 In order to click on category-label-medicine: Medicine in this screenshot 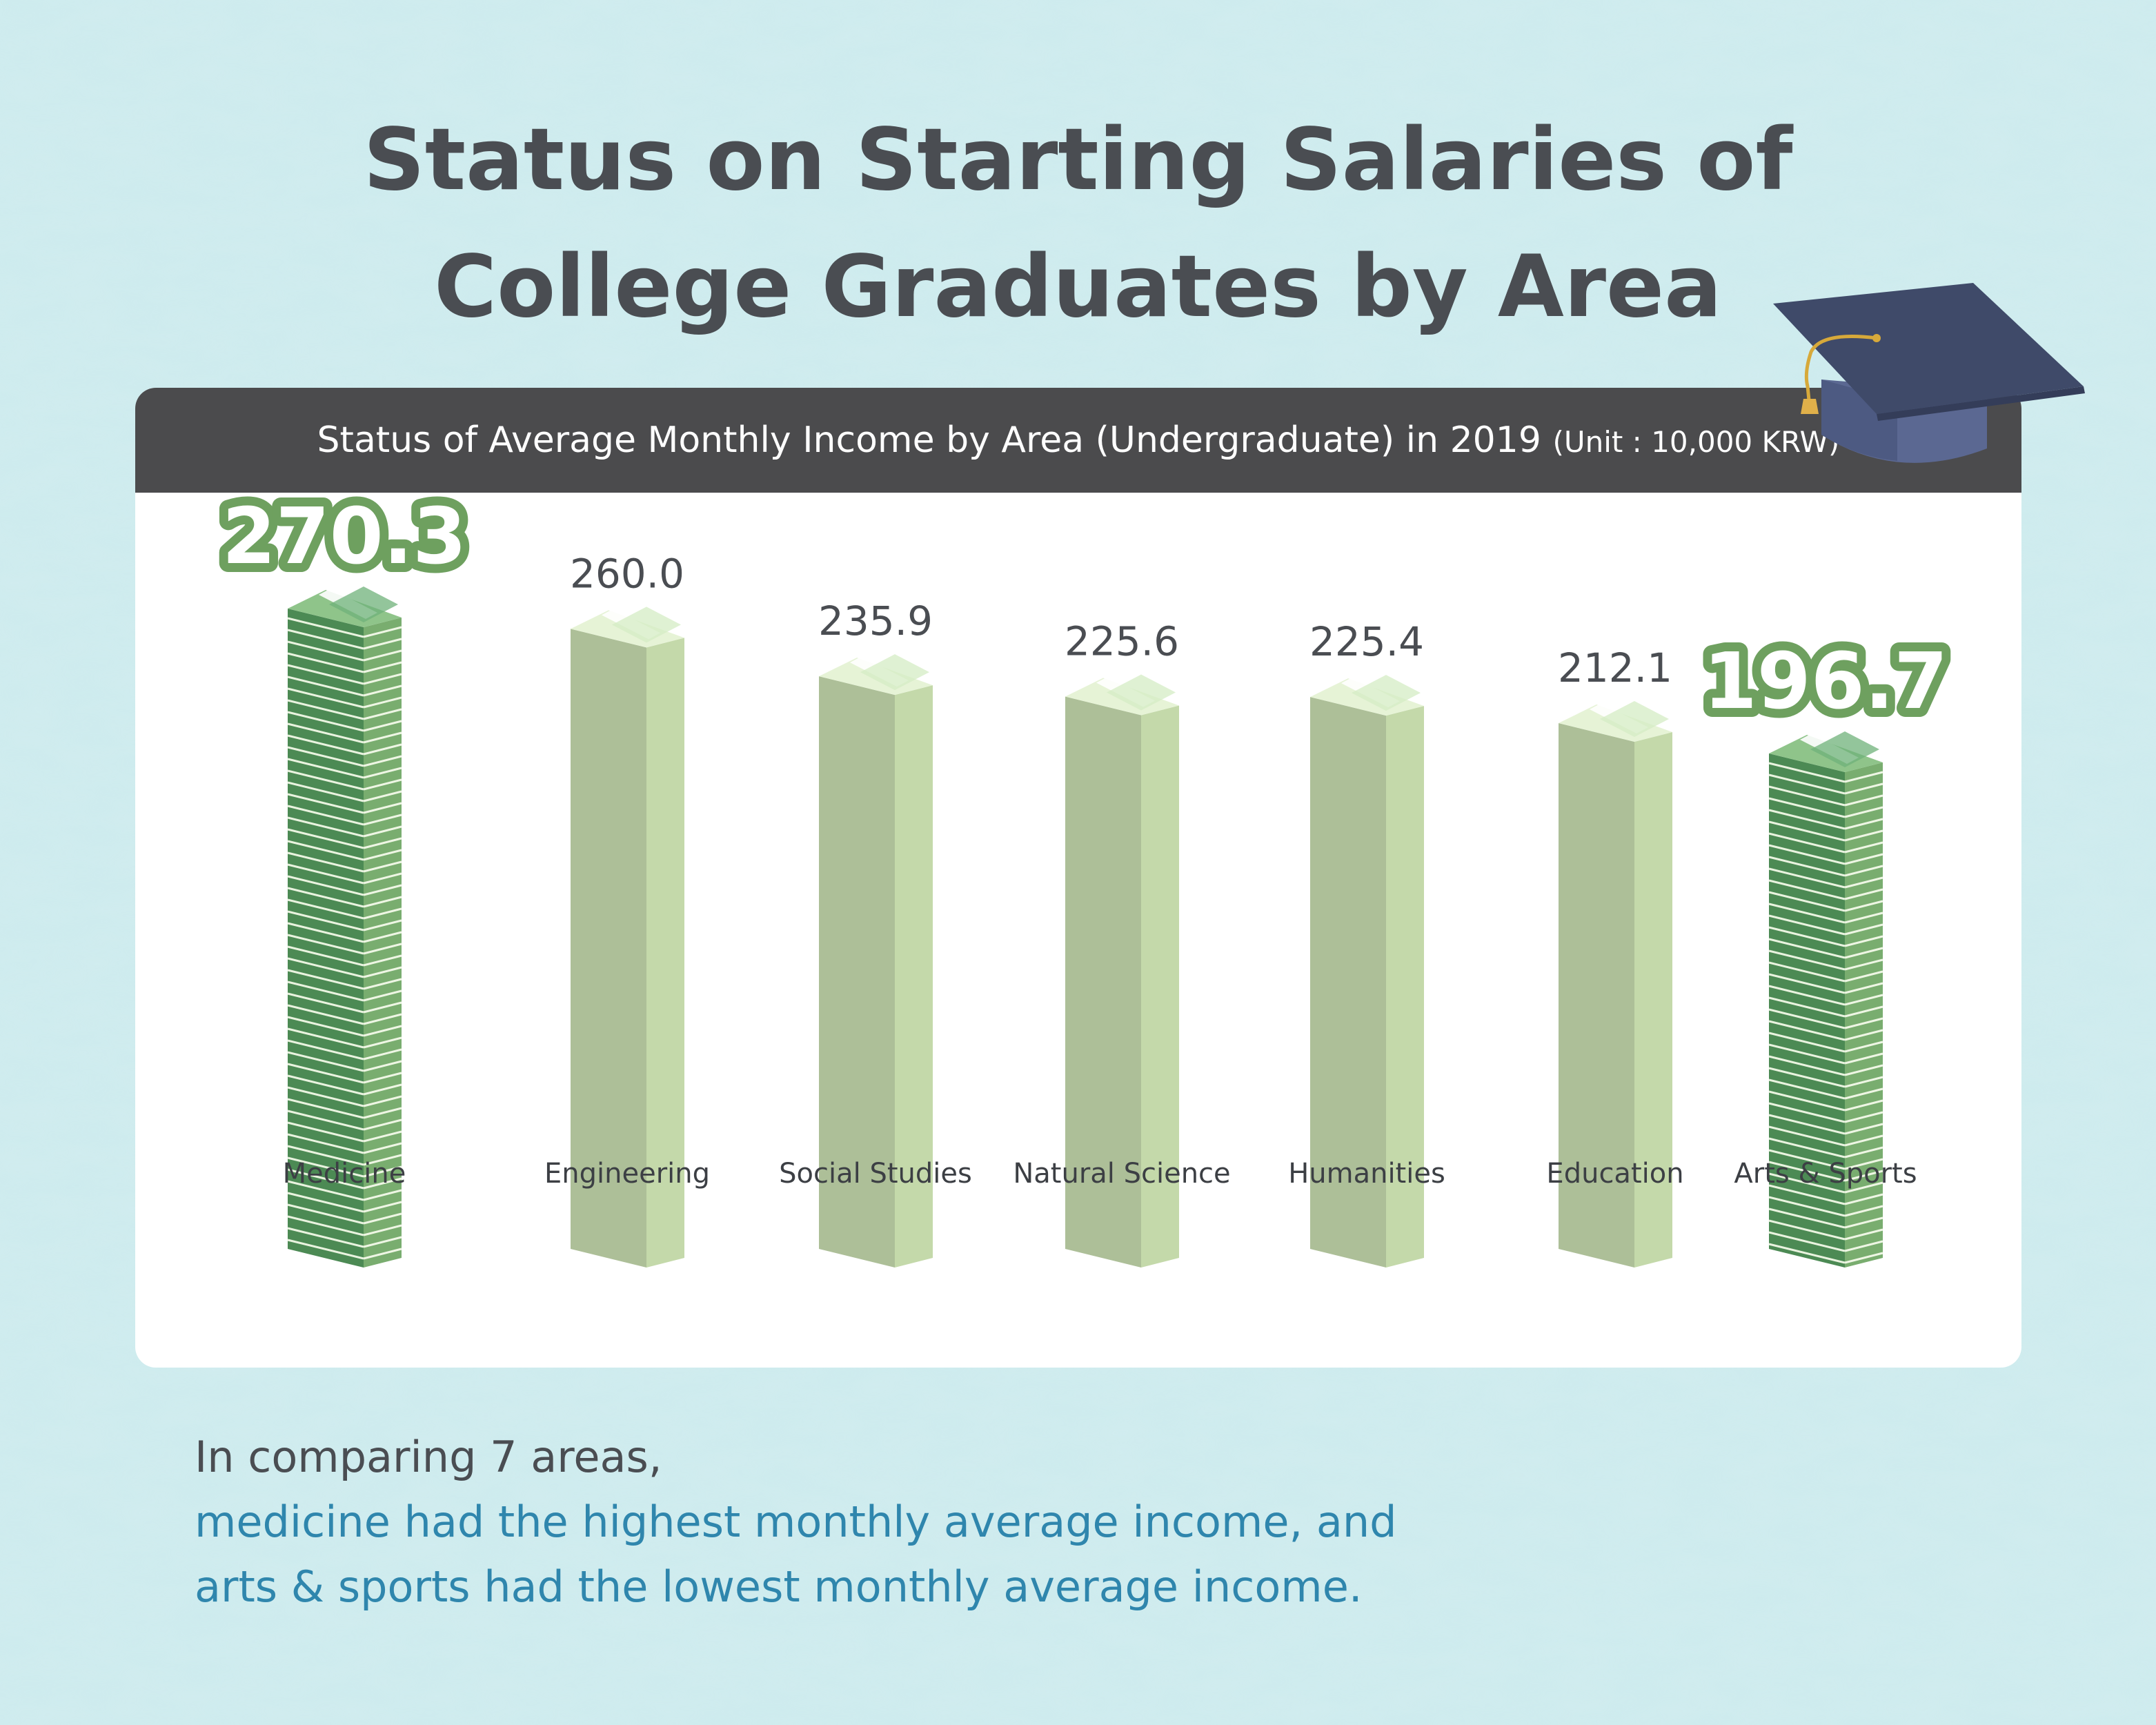, I will do `click(344, 1174)`.